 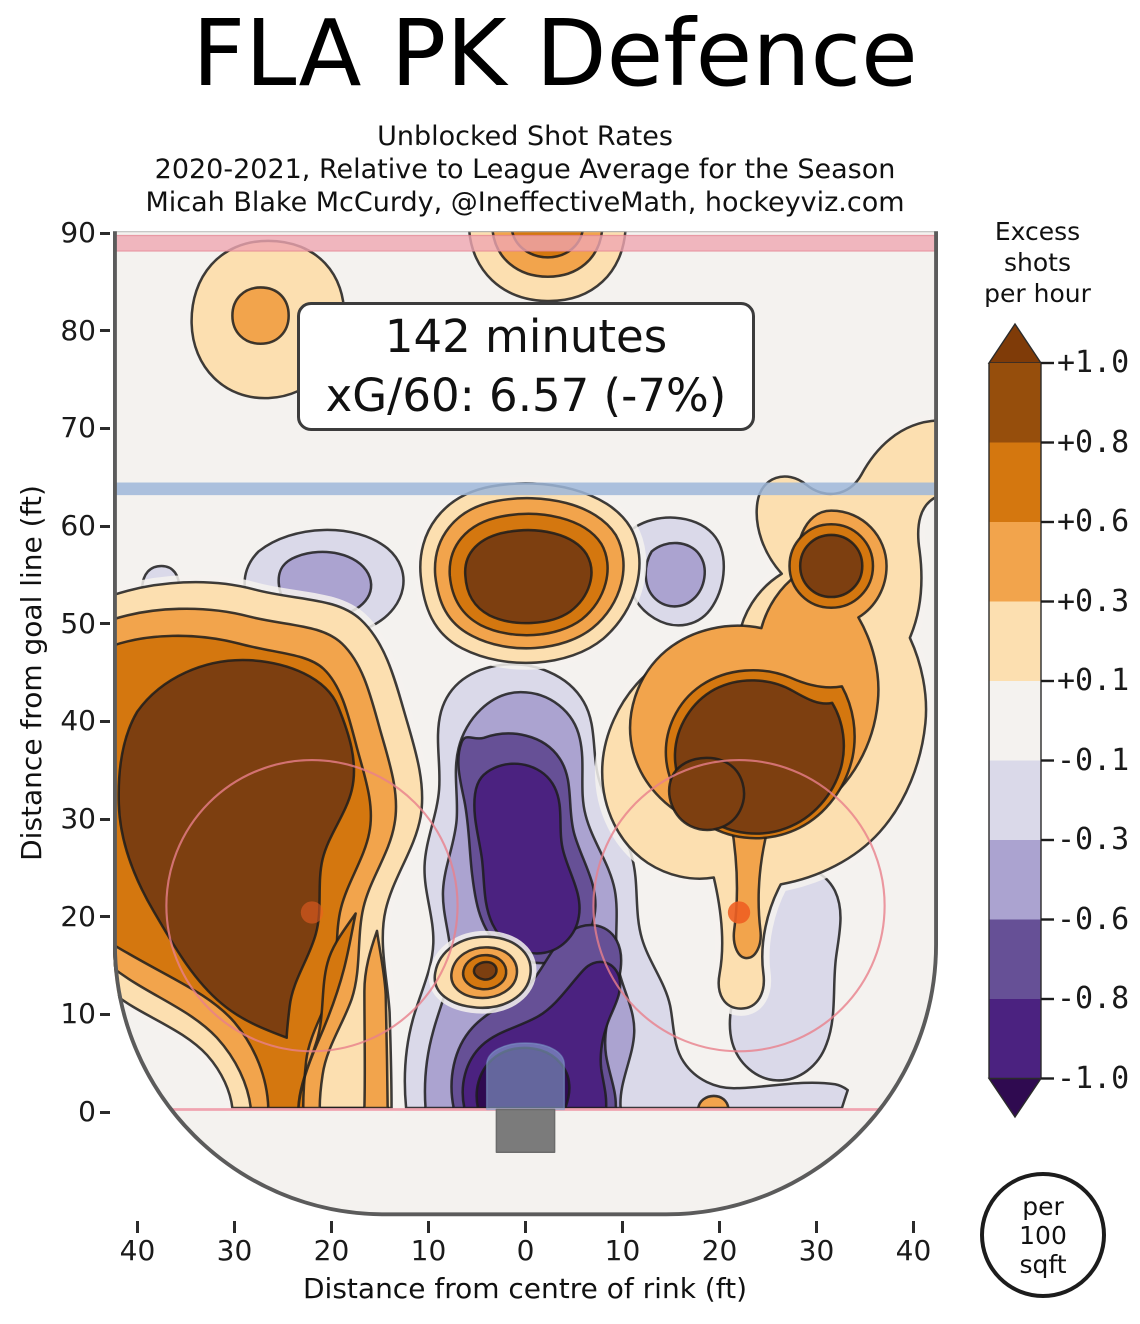 What do you see at coordinates (78, 720) in the screenshot?
I see `y-tick-label: 40` at bounding box center [78, 720].